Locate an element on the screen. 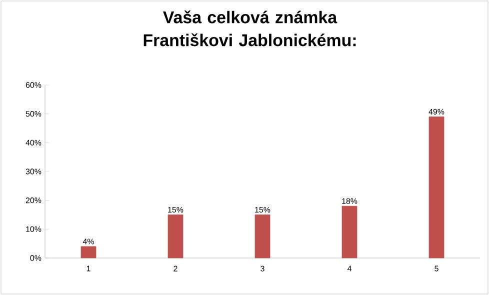 This screenshot has width=489, height=295. chart-title: Vaša celková známka Františkovi Jablonickému: is located at coordinates (250, 28).